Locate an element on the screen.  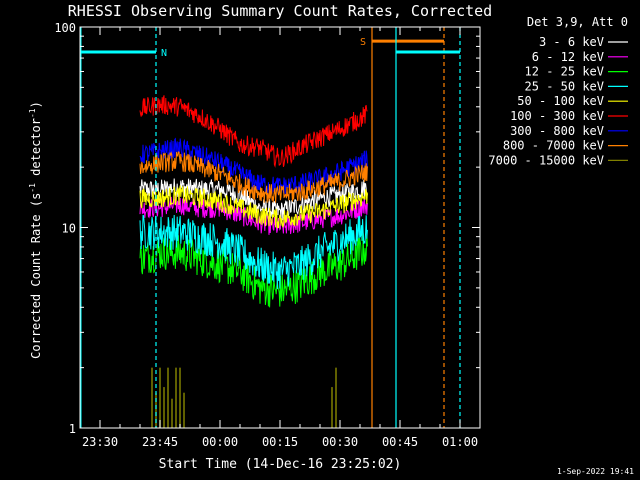
annotation-label-1: S is located at coordinates (363, 42).